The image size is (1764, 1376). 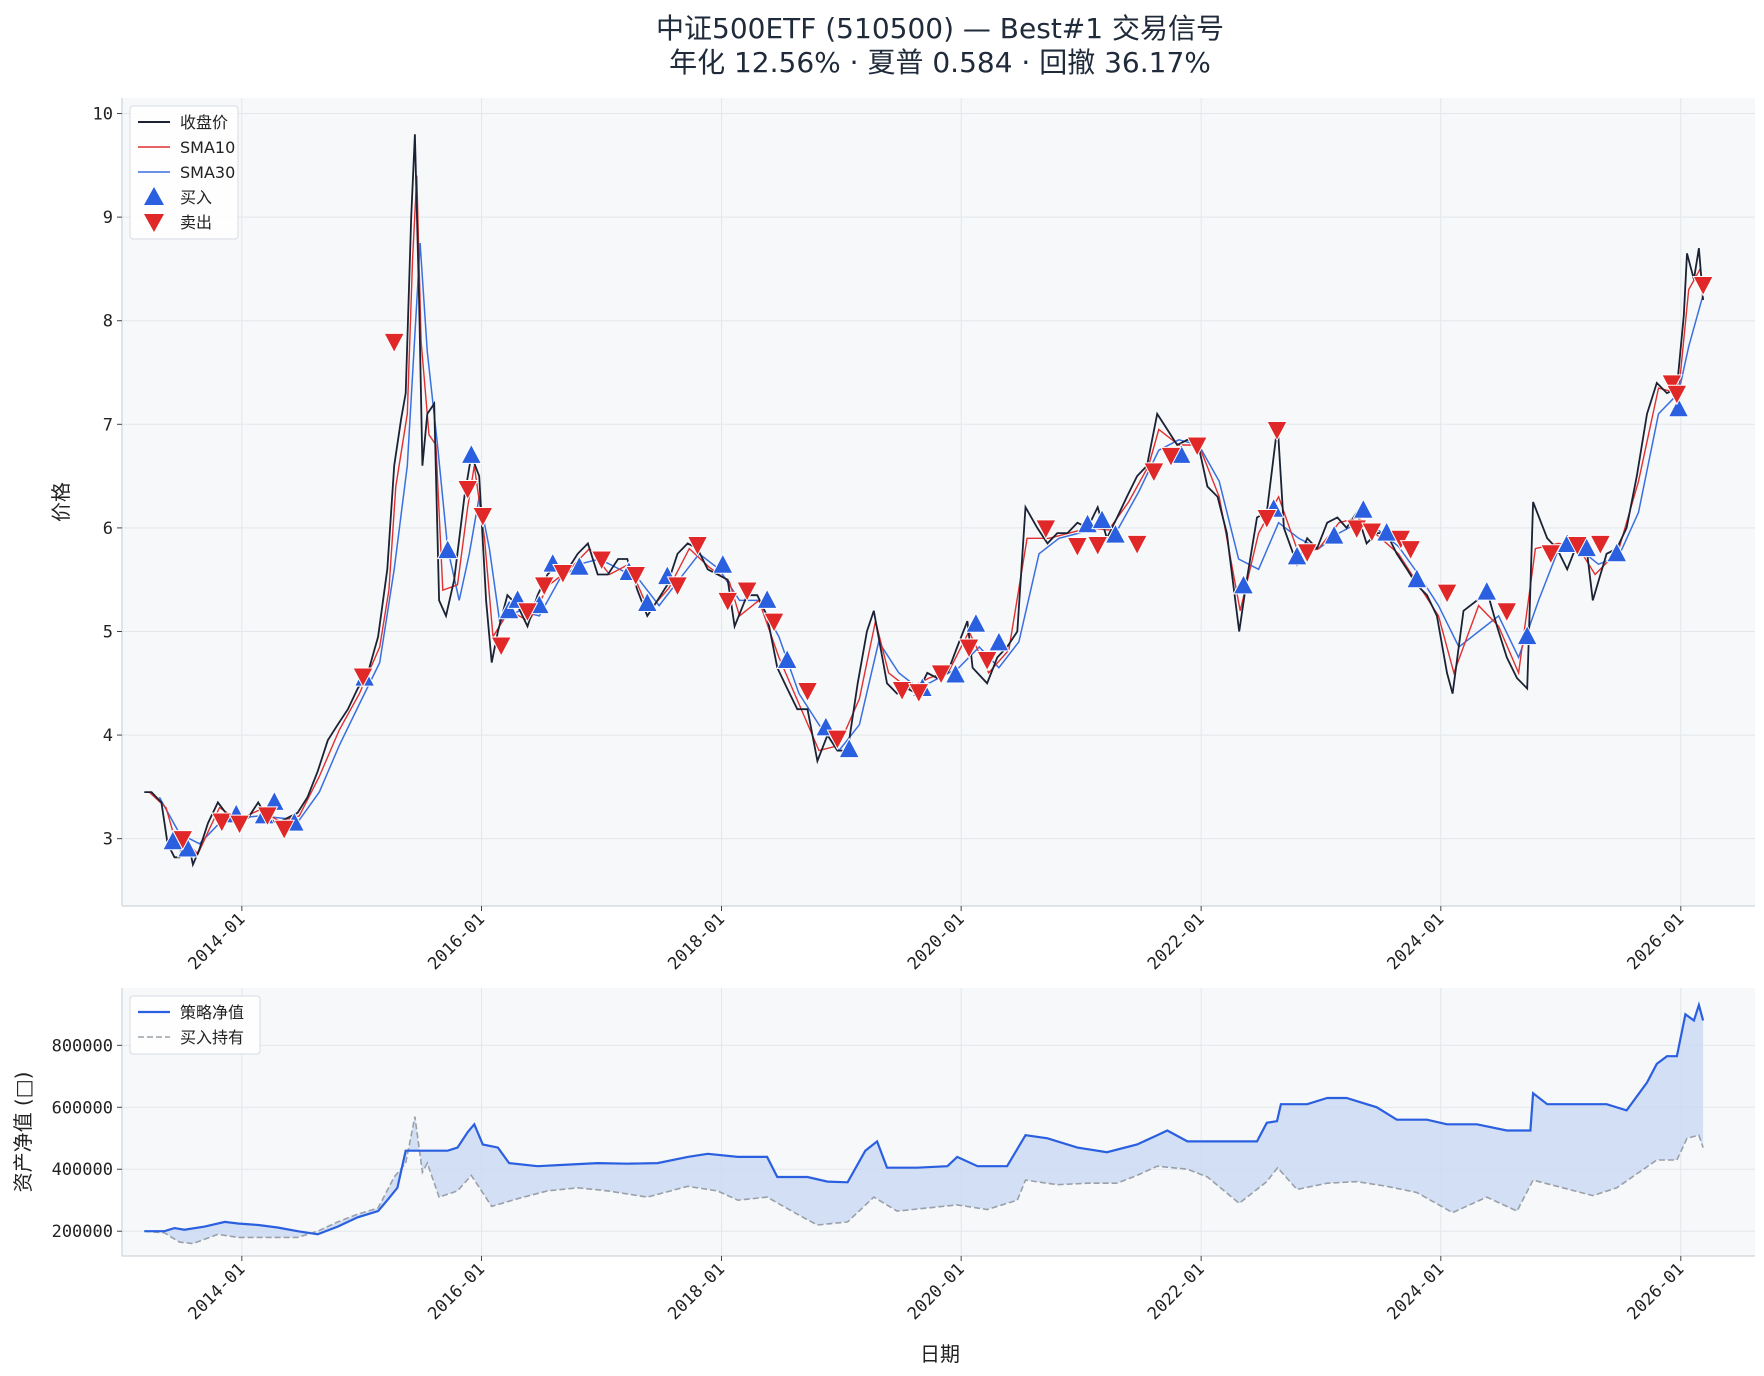 What do you see at coordinates (207, 147) in the screenshot?
I see `legend-label: SMA10` at bounding box center [207, 147].